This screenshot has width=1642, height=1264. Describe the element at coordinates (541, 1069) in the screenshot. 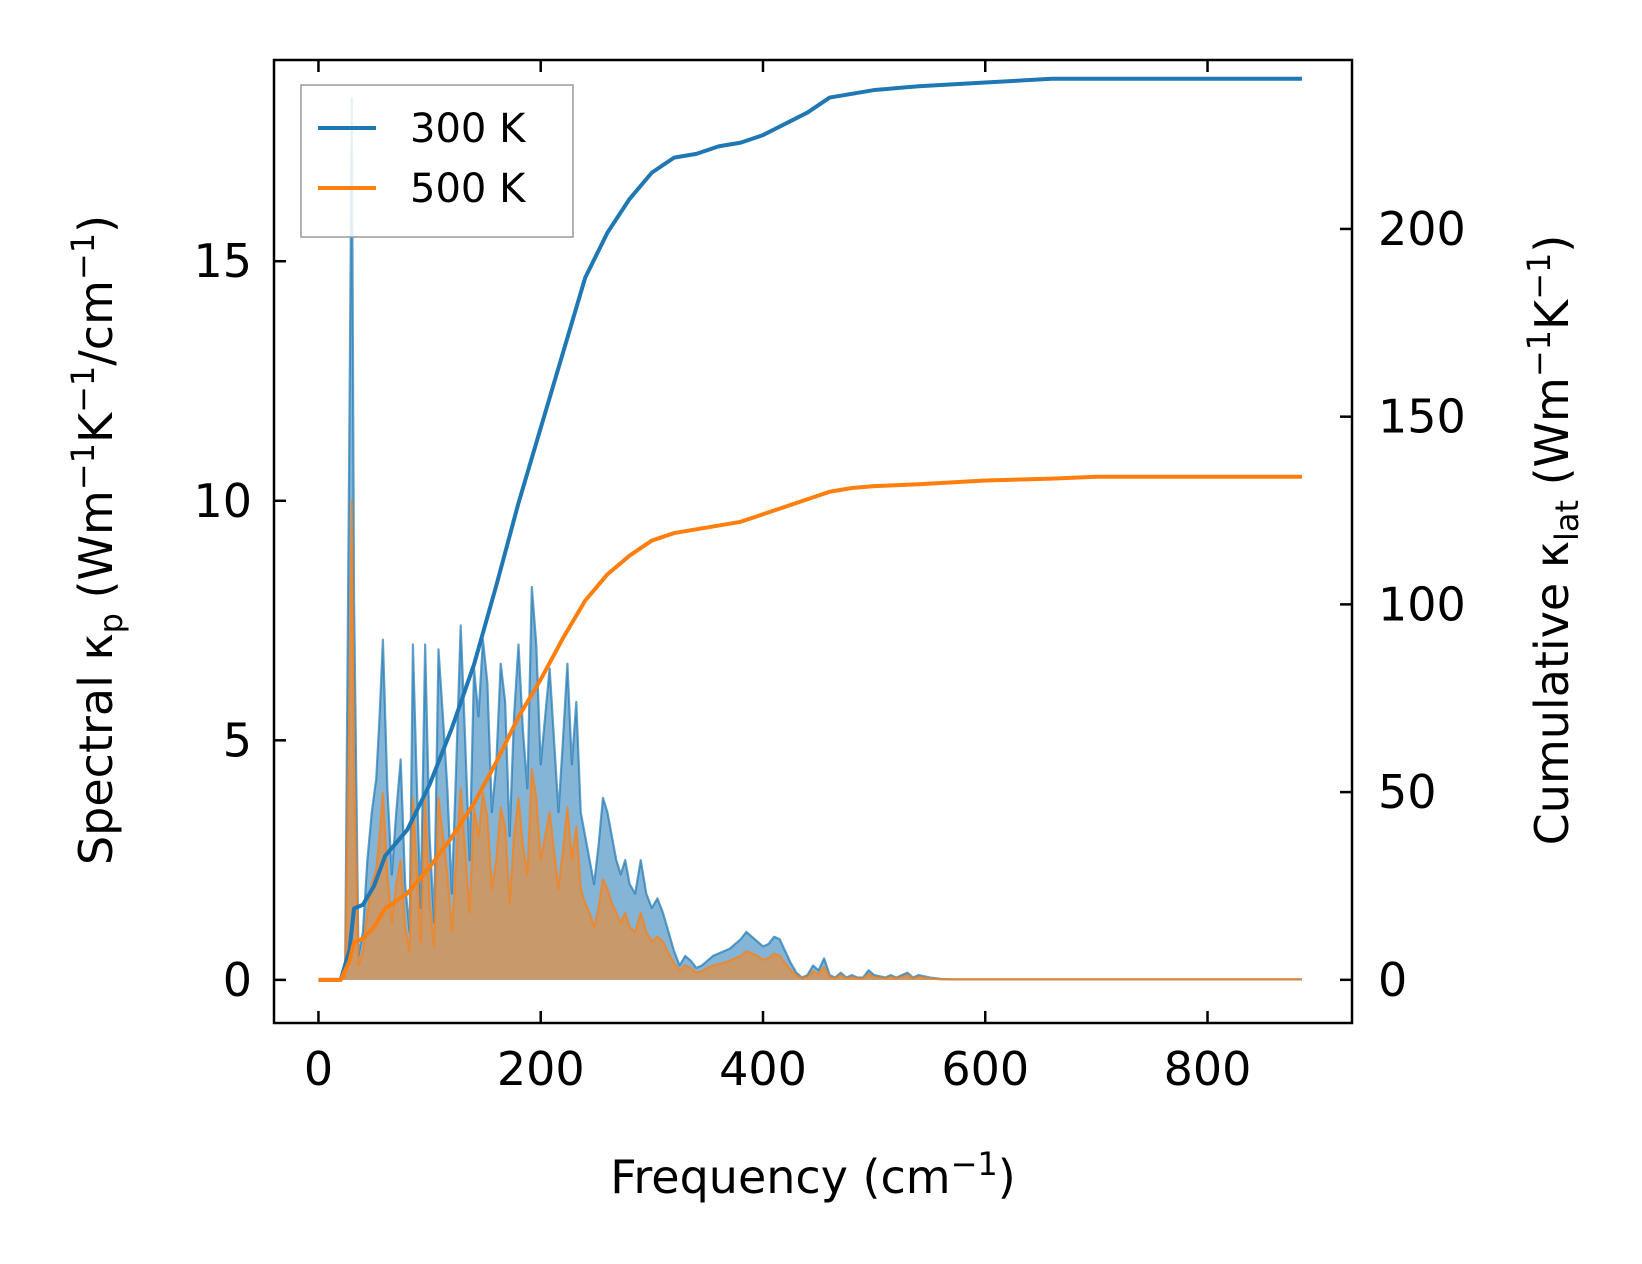

I see `x-tick-label: 200` at that location.